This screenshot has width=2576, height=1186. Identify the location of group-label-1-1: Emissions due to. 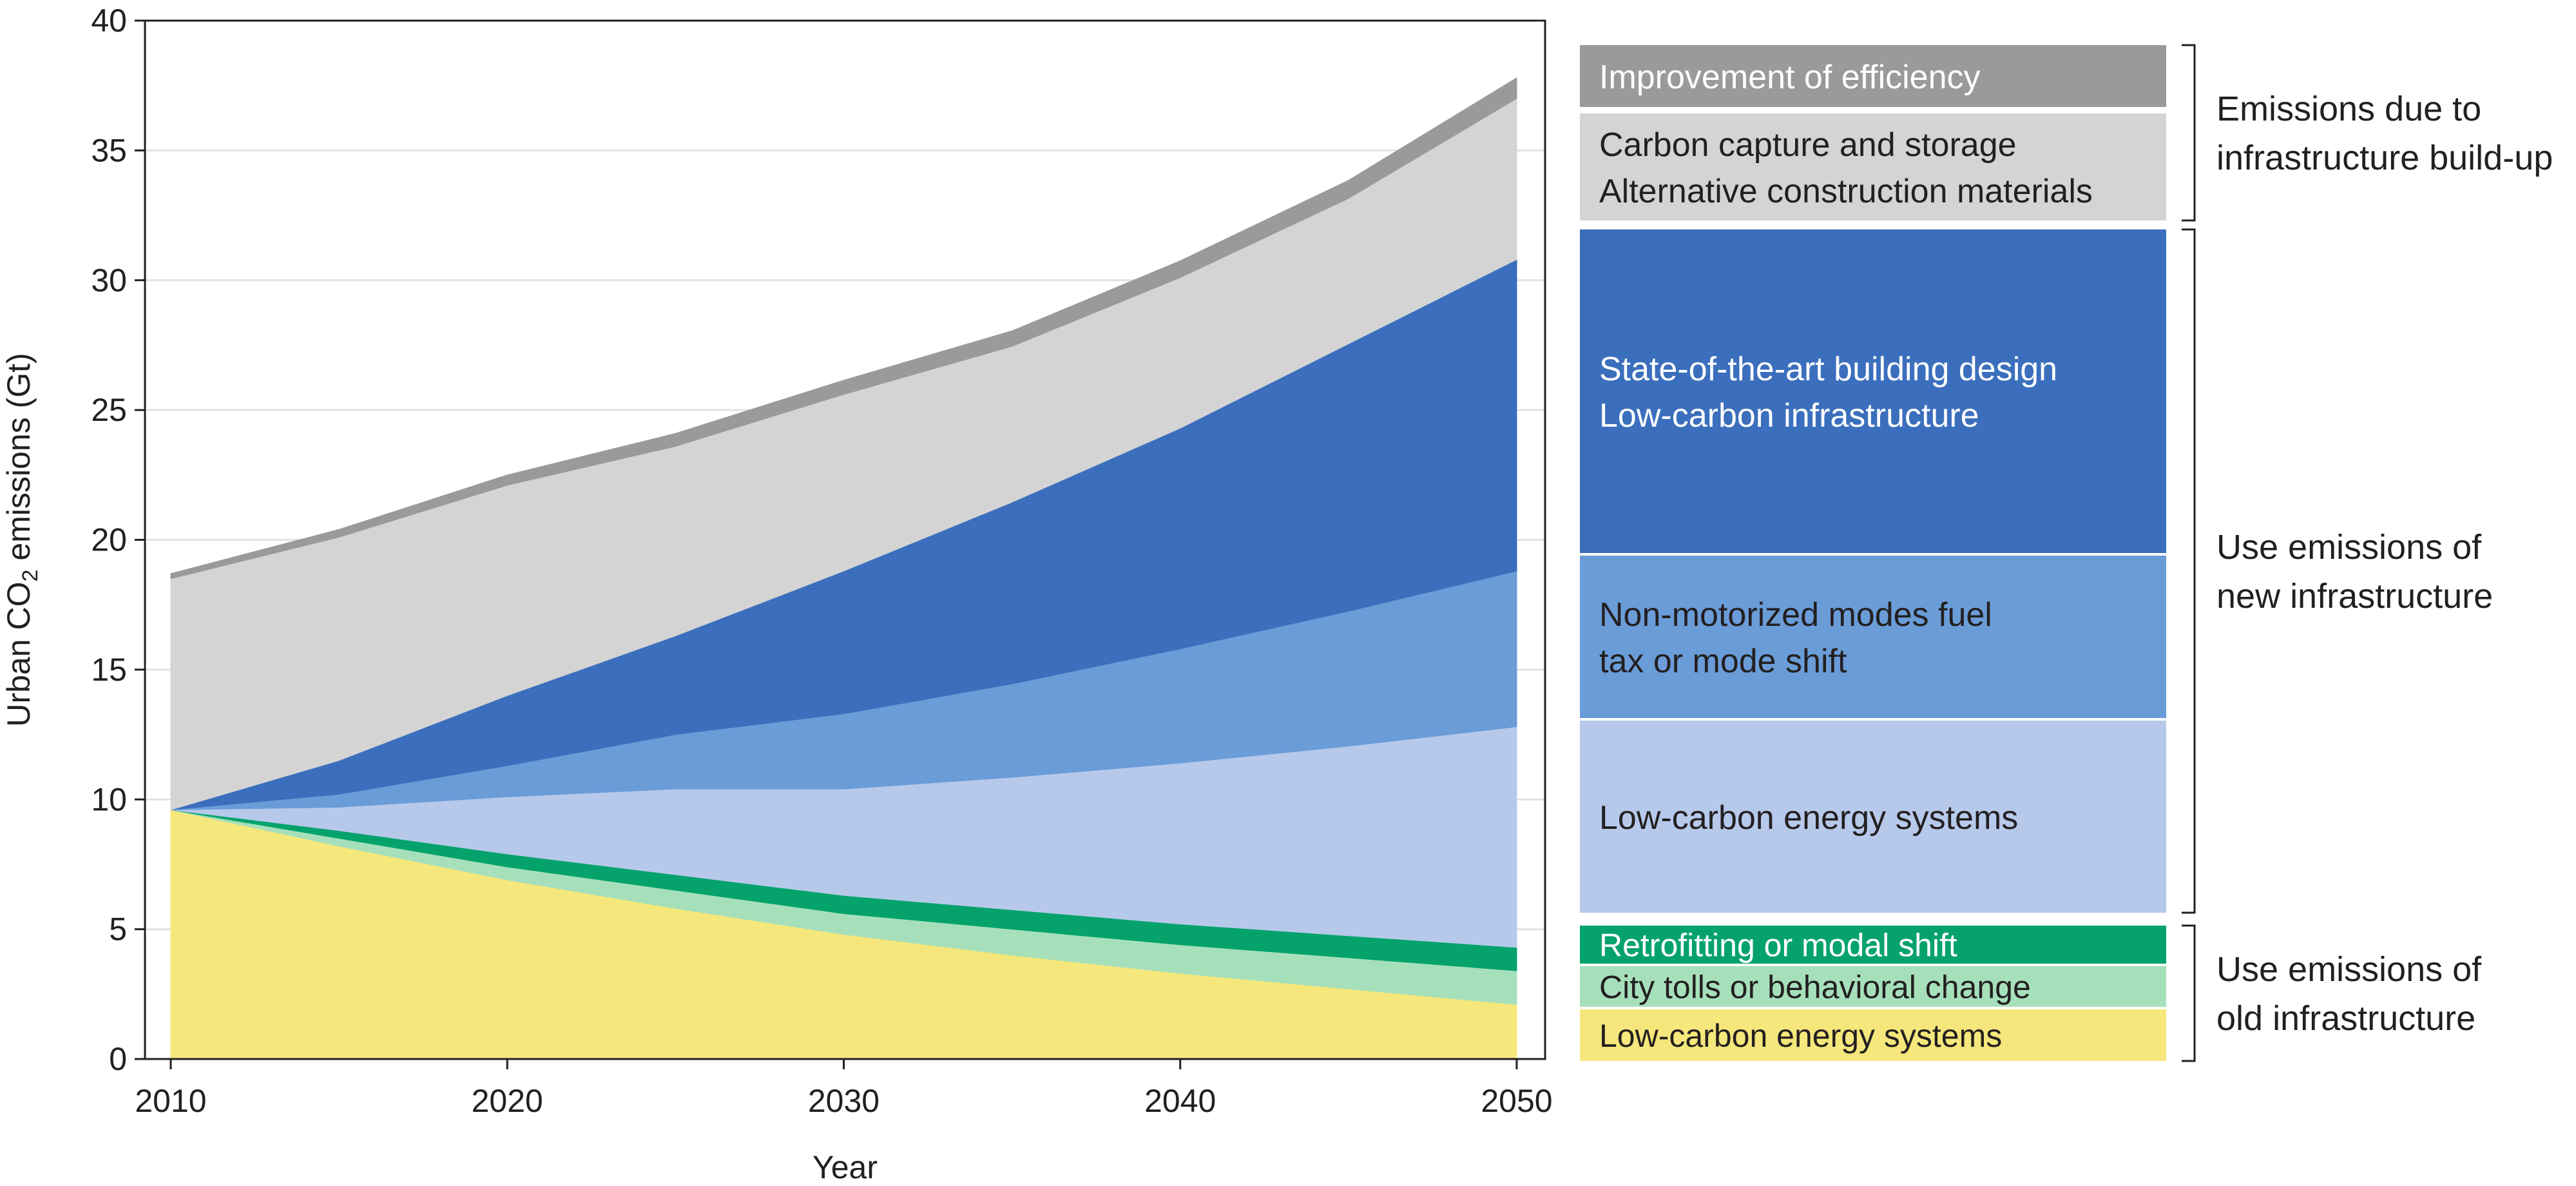
(2349, 109).